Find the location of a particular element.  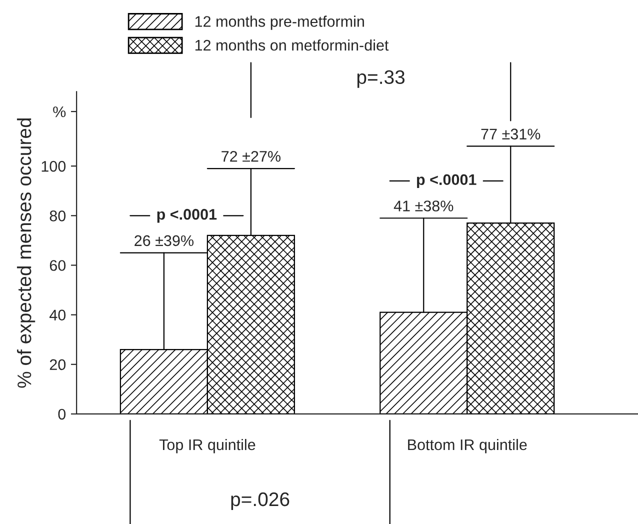

annotation: 41 ±38% is located at coordinates (424, 206).